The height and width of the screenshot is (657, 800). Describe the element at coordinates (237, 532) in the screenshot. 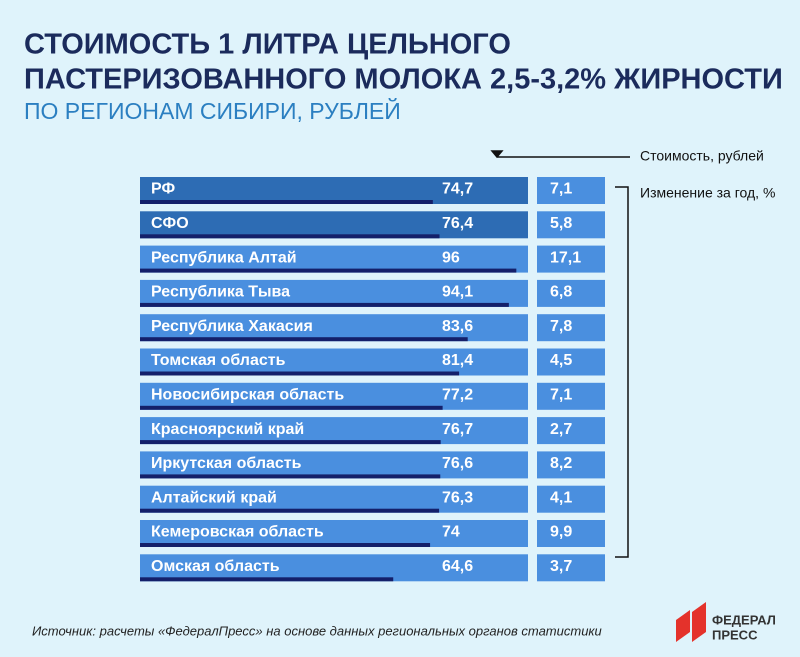

I see `category-label: Кемеровская область` at that location.